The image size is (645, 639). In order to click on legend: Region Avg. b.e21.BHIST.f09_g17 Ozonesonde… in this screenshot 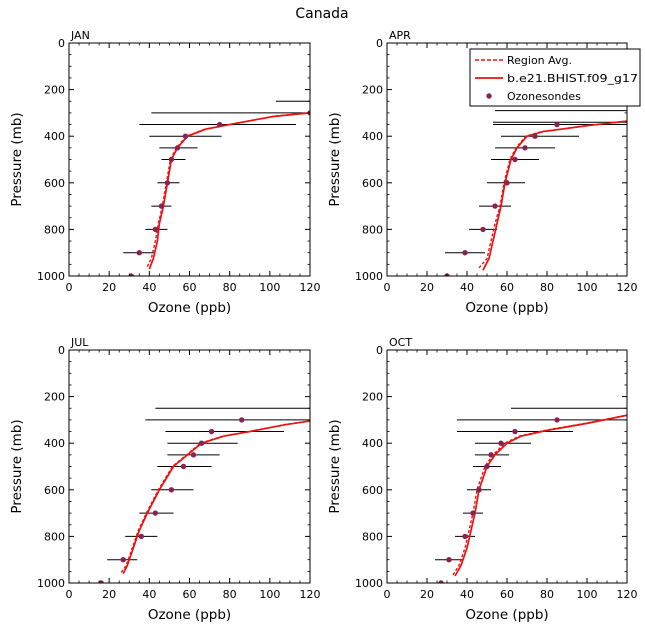, I will do `click(555, 77)`.